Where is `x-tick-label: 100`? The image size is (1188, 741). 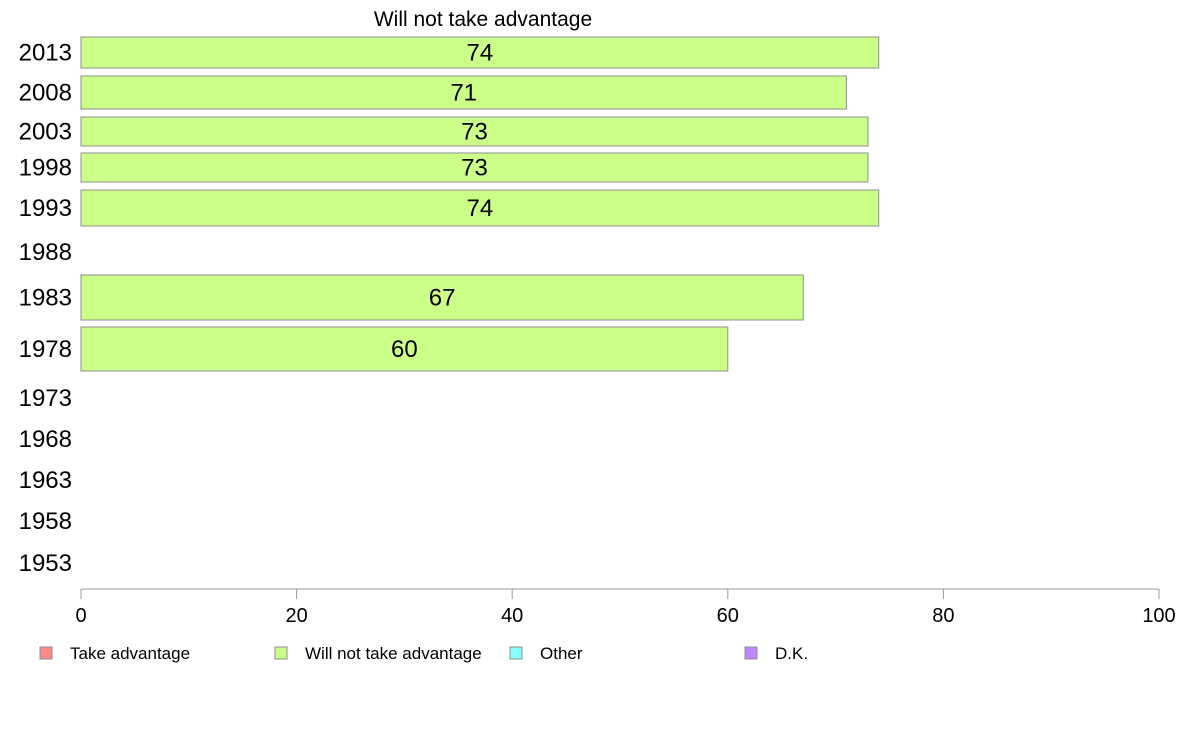
x-tick-label: 100 is located at coordinates (1158, 616).